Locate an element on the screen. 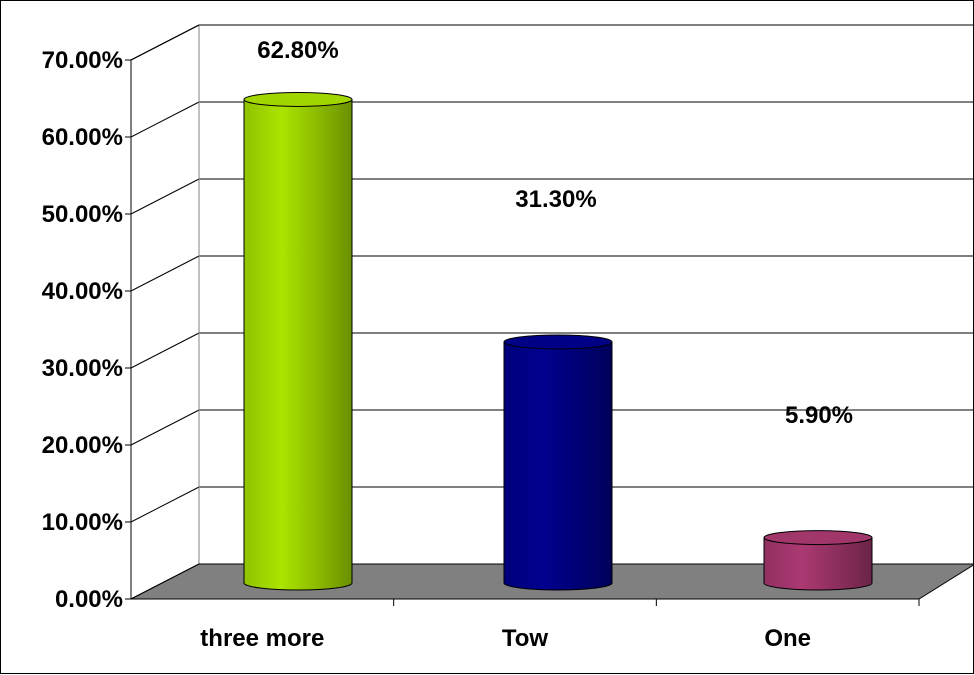 Image resolution: width=974 pixels, height=675 pixels. y-tick-label: 30.00% is located at coordinates (82, 368).